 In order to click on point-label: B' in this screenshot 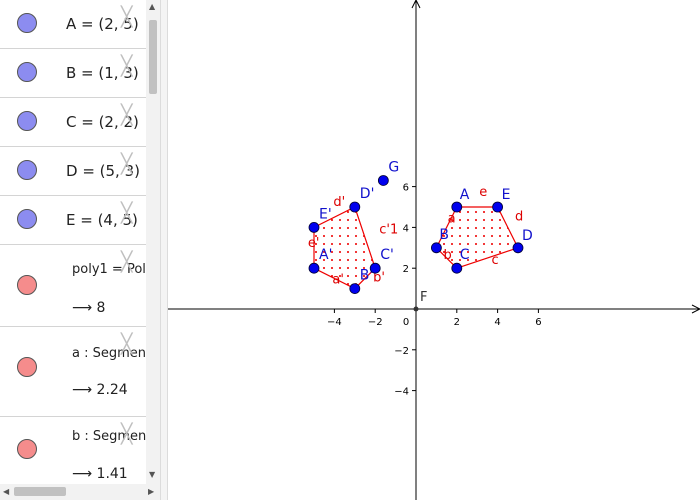, I will do `click(366, 276)`.